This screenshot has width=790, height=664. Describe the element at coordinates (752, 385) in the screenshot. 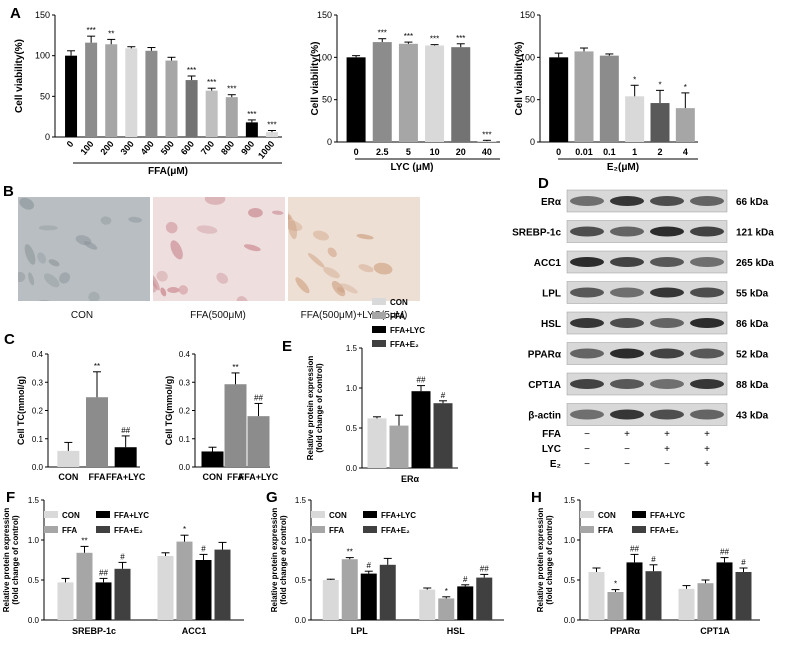

I see `kda-label: 88 kDa` at that location.